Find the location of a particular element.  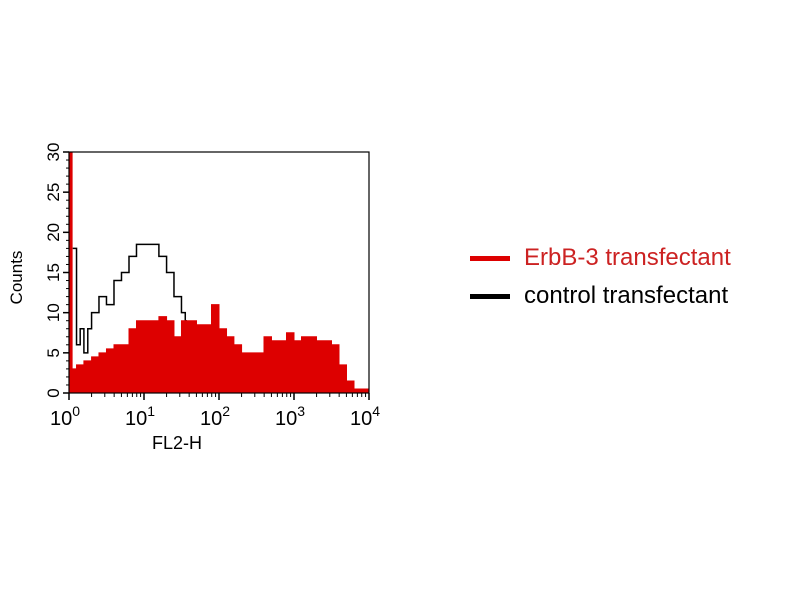

legend-item-erbb3: ErbB-3 transfectant is located at coordinates (600, 258).